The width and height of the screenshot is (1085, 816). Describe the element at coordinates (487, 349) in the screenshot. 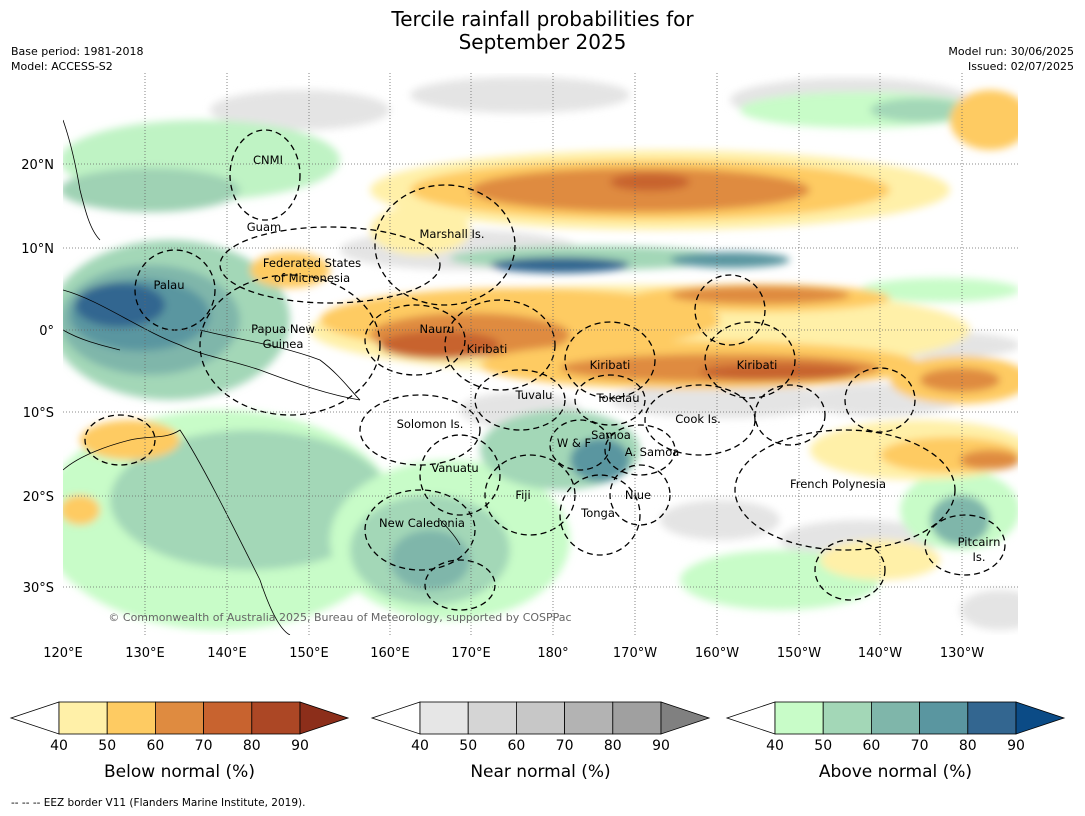

I see `label-kiribati-west: Kiribati` at that location.